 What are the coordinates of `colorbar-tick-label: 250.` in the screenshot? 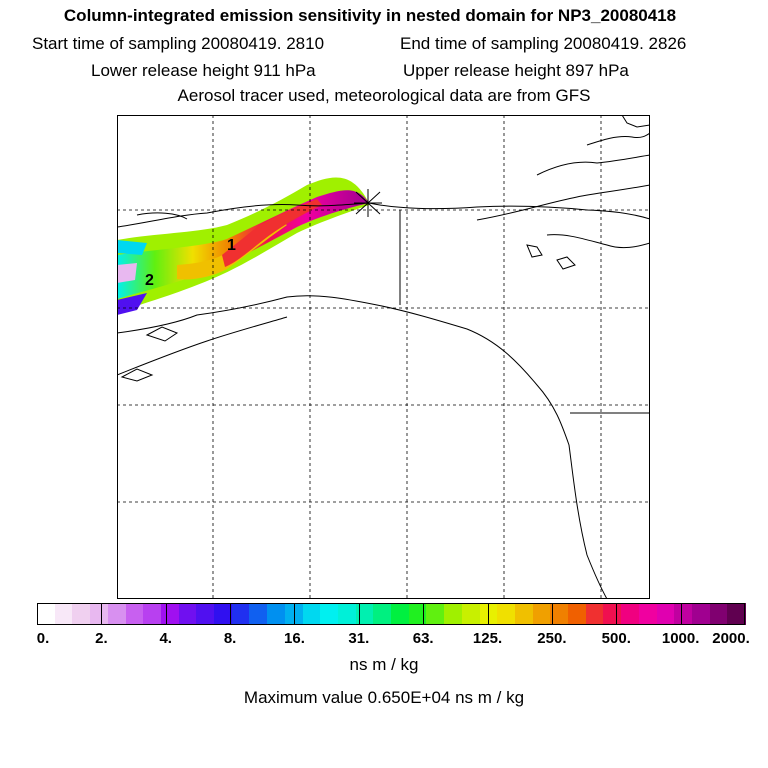 It's located at (552, 638).